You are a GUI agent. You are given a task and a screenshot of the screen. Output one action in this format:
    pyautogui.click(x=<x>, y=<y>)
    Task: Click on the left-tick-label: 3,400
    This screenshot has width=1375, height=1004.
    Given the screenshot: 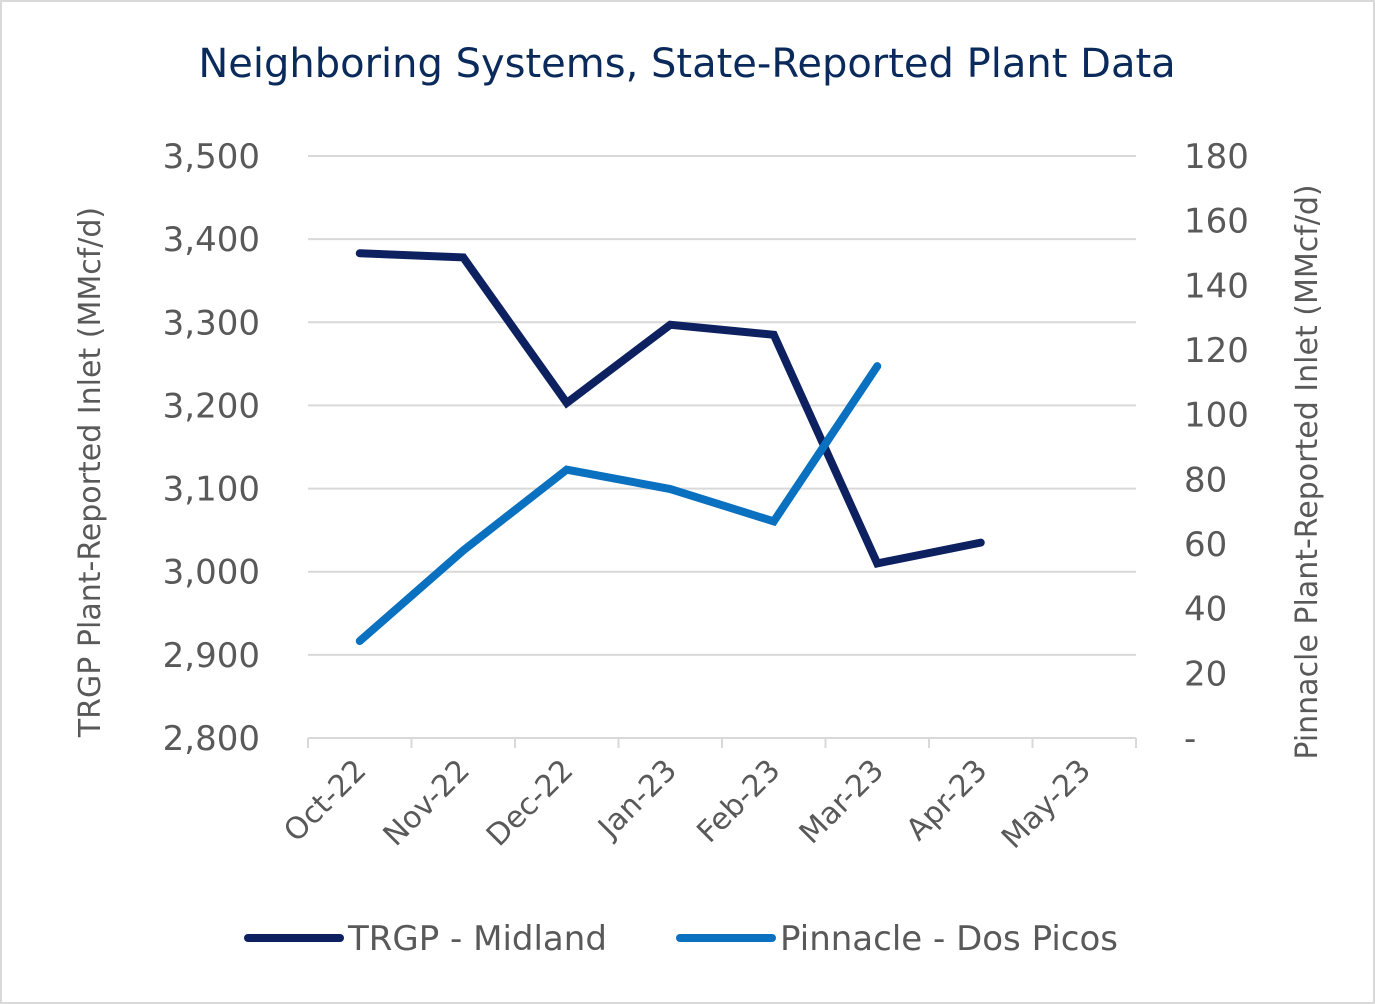 What is the action you would take?
    pyautogui.click(x=211, y=240)
    